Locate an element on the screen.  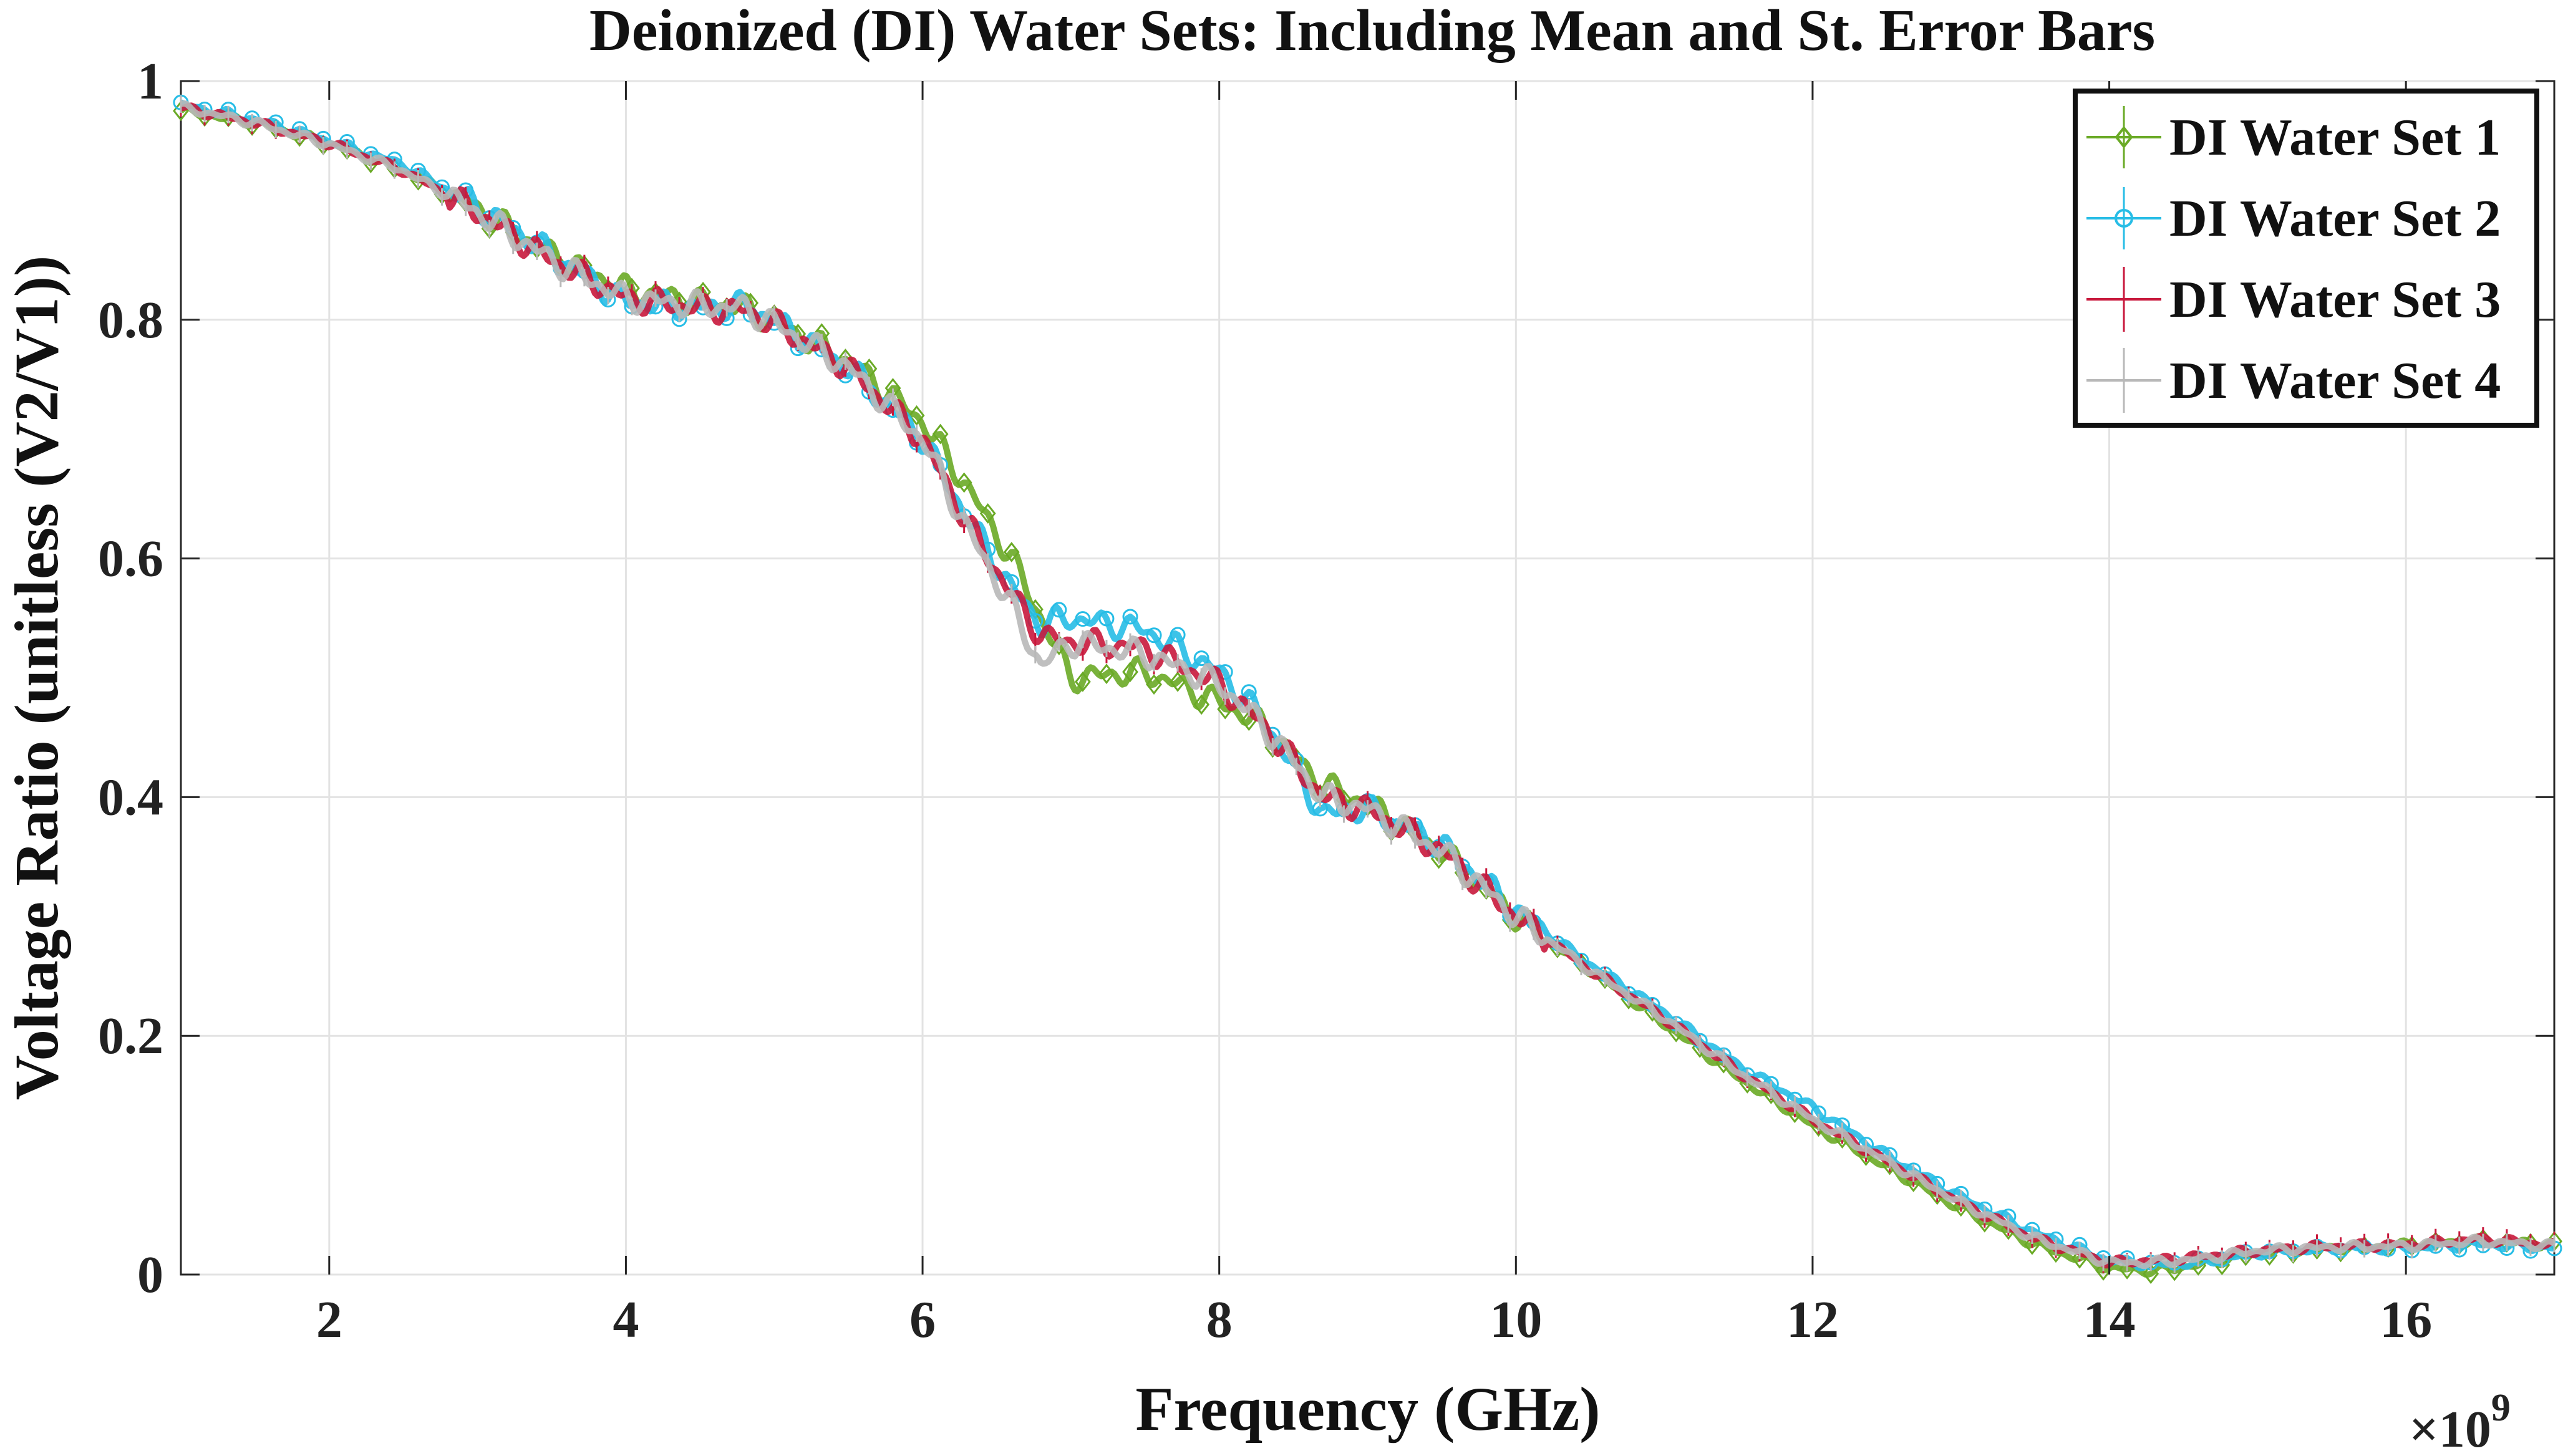
legend-label-set-3: DI Water Set 3 is located at coordinates (2335, 300).